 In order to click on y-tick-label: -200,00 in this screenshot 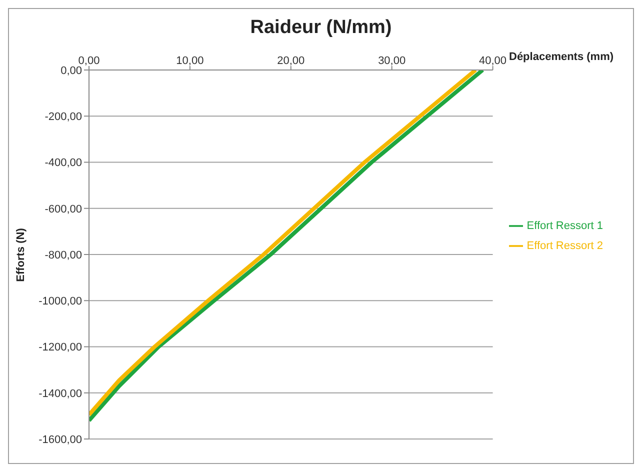, I will do `click(63, 117)`.